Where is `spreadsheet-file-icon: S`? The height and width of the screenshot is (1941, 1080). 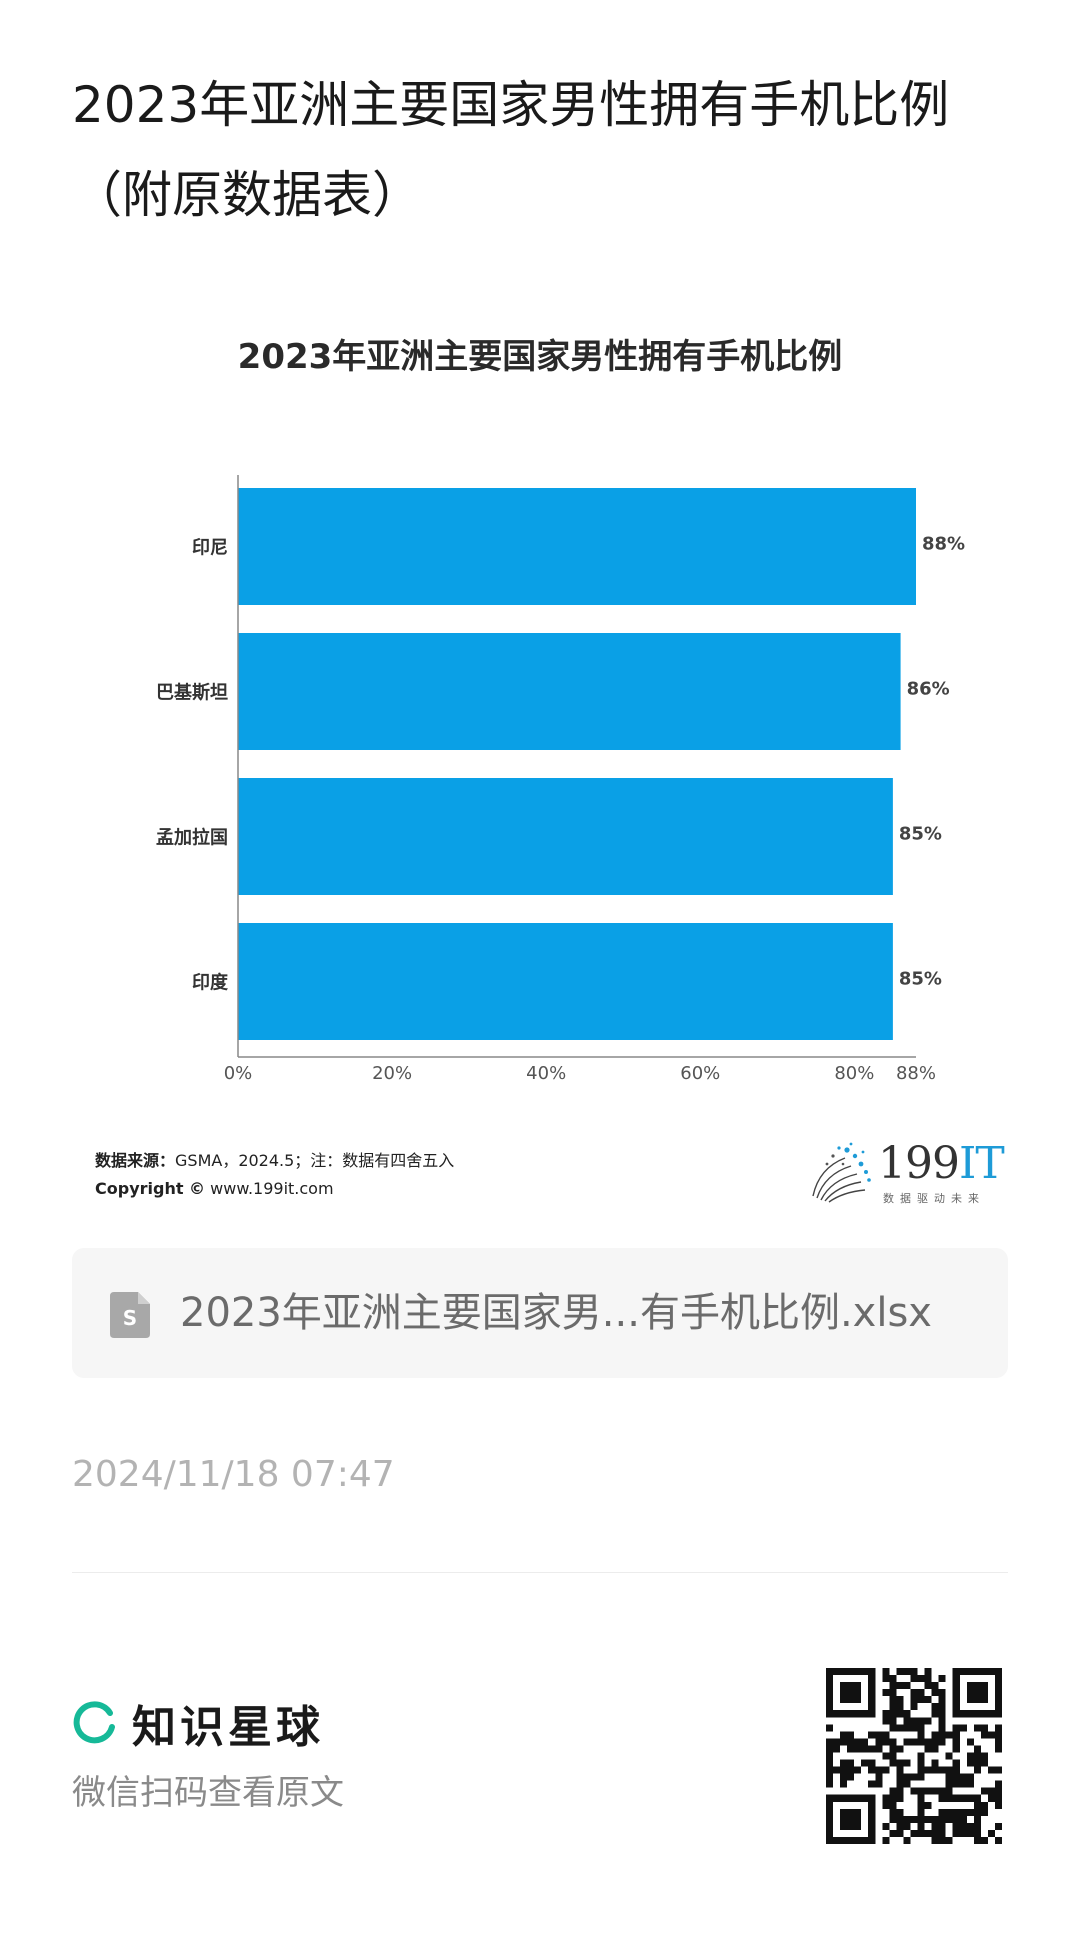
spreadsheet-file-icon: S is located at coordinates (130, 1315).